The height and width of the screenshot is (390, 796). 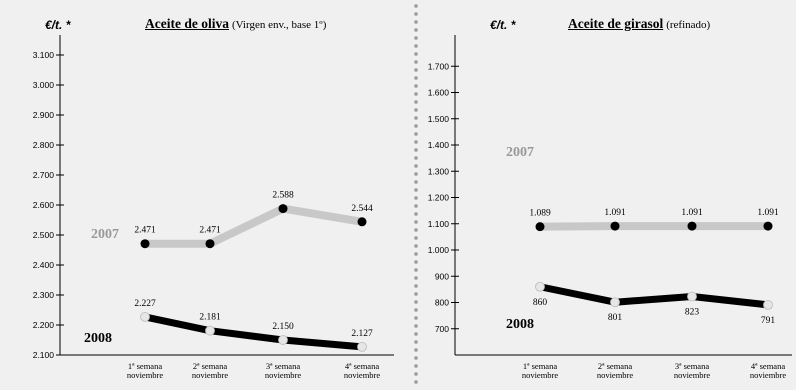 What do you see at coordinates (283, 196) in the screenshot?
I see `data-label-2007: 2.588` at bounding box center [283, 196].